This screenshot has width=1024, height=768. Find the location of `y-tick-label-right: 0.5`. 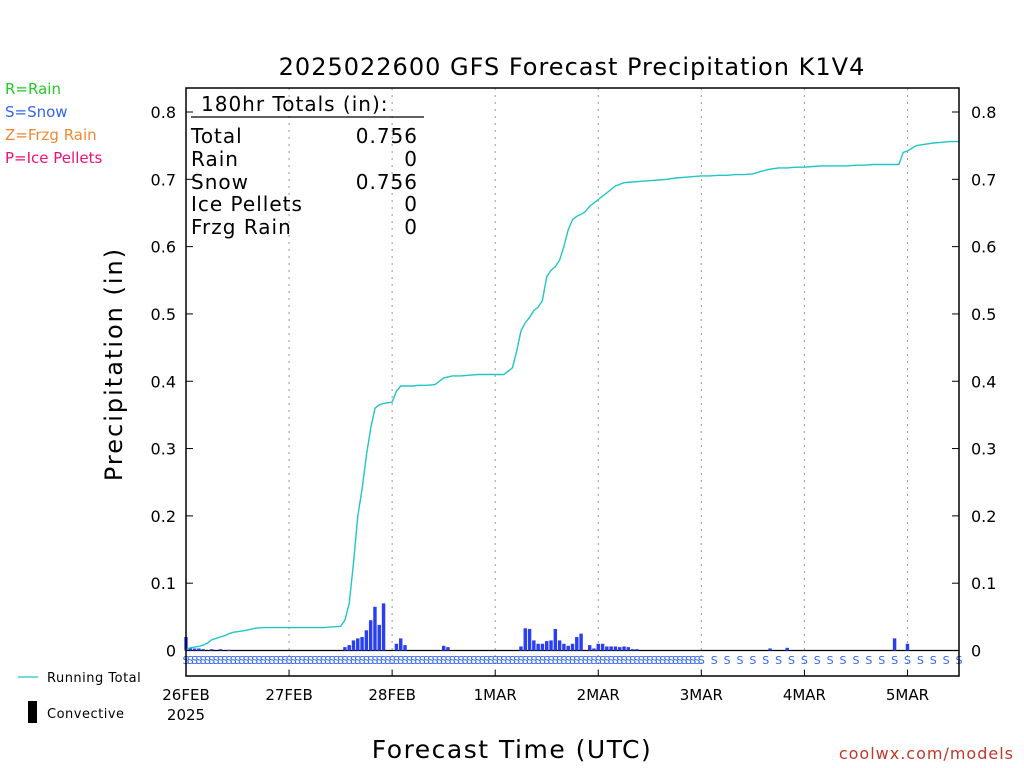

y-tick-label-right: 0.5 is located at coordinates (983, 314).